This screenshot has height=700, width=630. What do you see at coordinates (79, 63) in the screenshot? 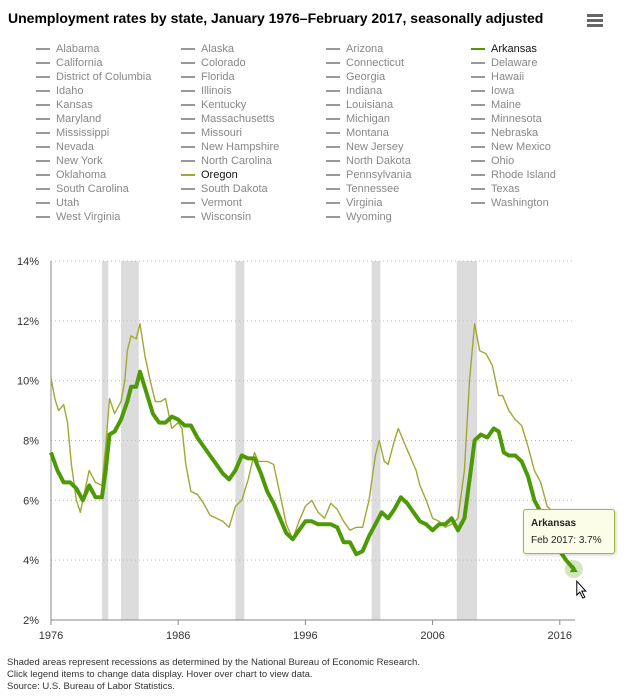
I see `legend-label: California` at bounding box center [79, 63].